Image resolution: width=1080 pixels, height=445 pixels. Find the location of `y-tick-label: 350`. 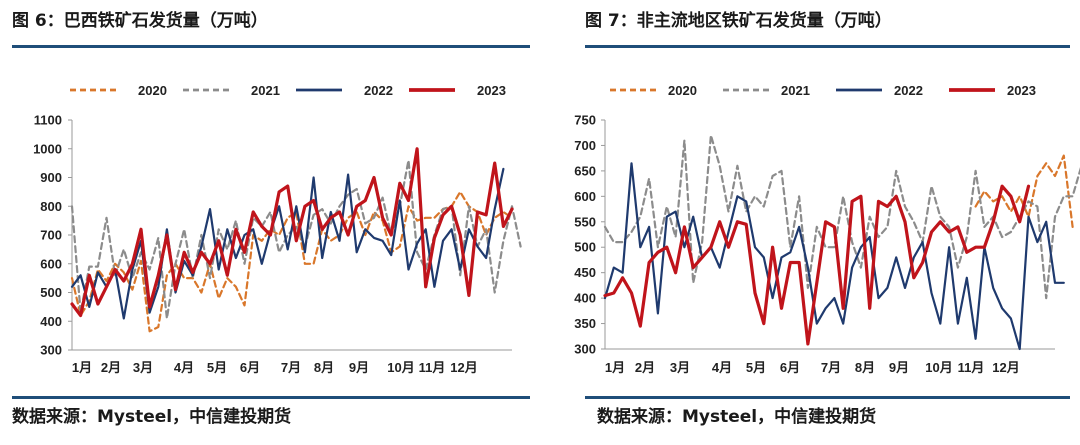

y-tick-label: 350 is located at coordinates (585, 323).